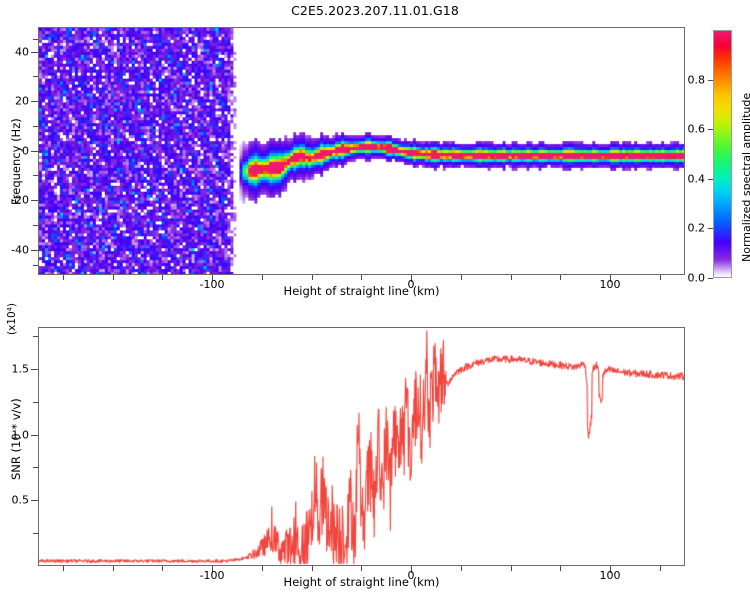 This screenshot has height=600, width=750. What do you see at coordinates (20, 435) in the screenshot?
I see `snr-yticklabel: 1.0` at bounding box center [20, 435].